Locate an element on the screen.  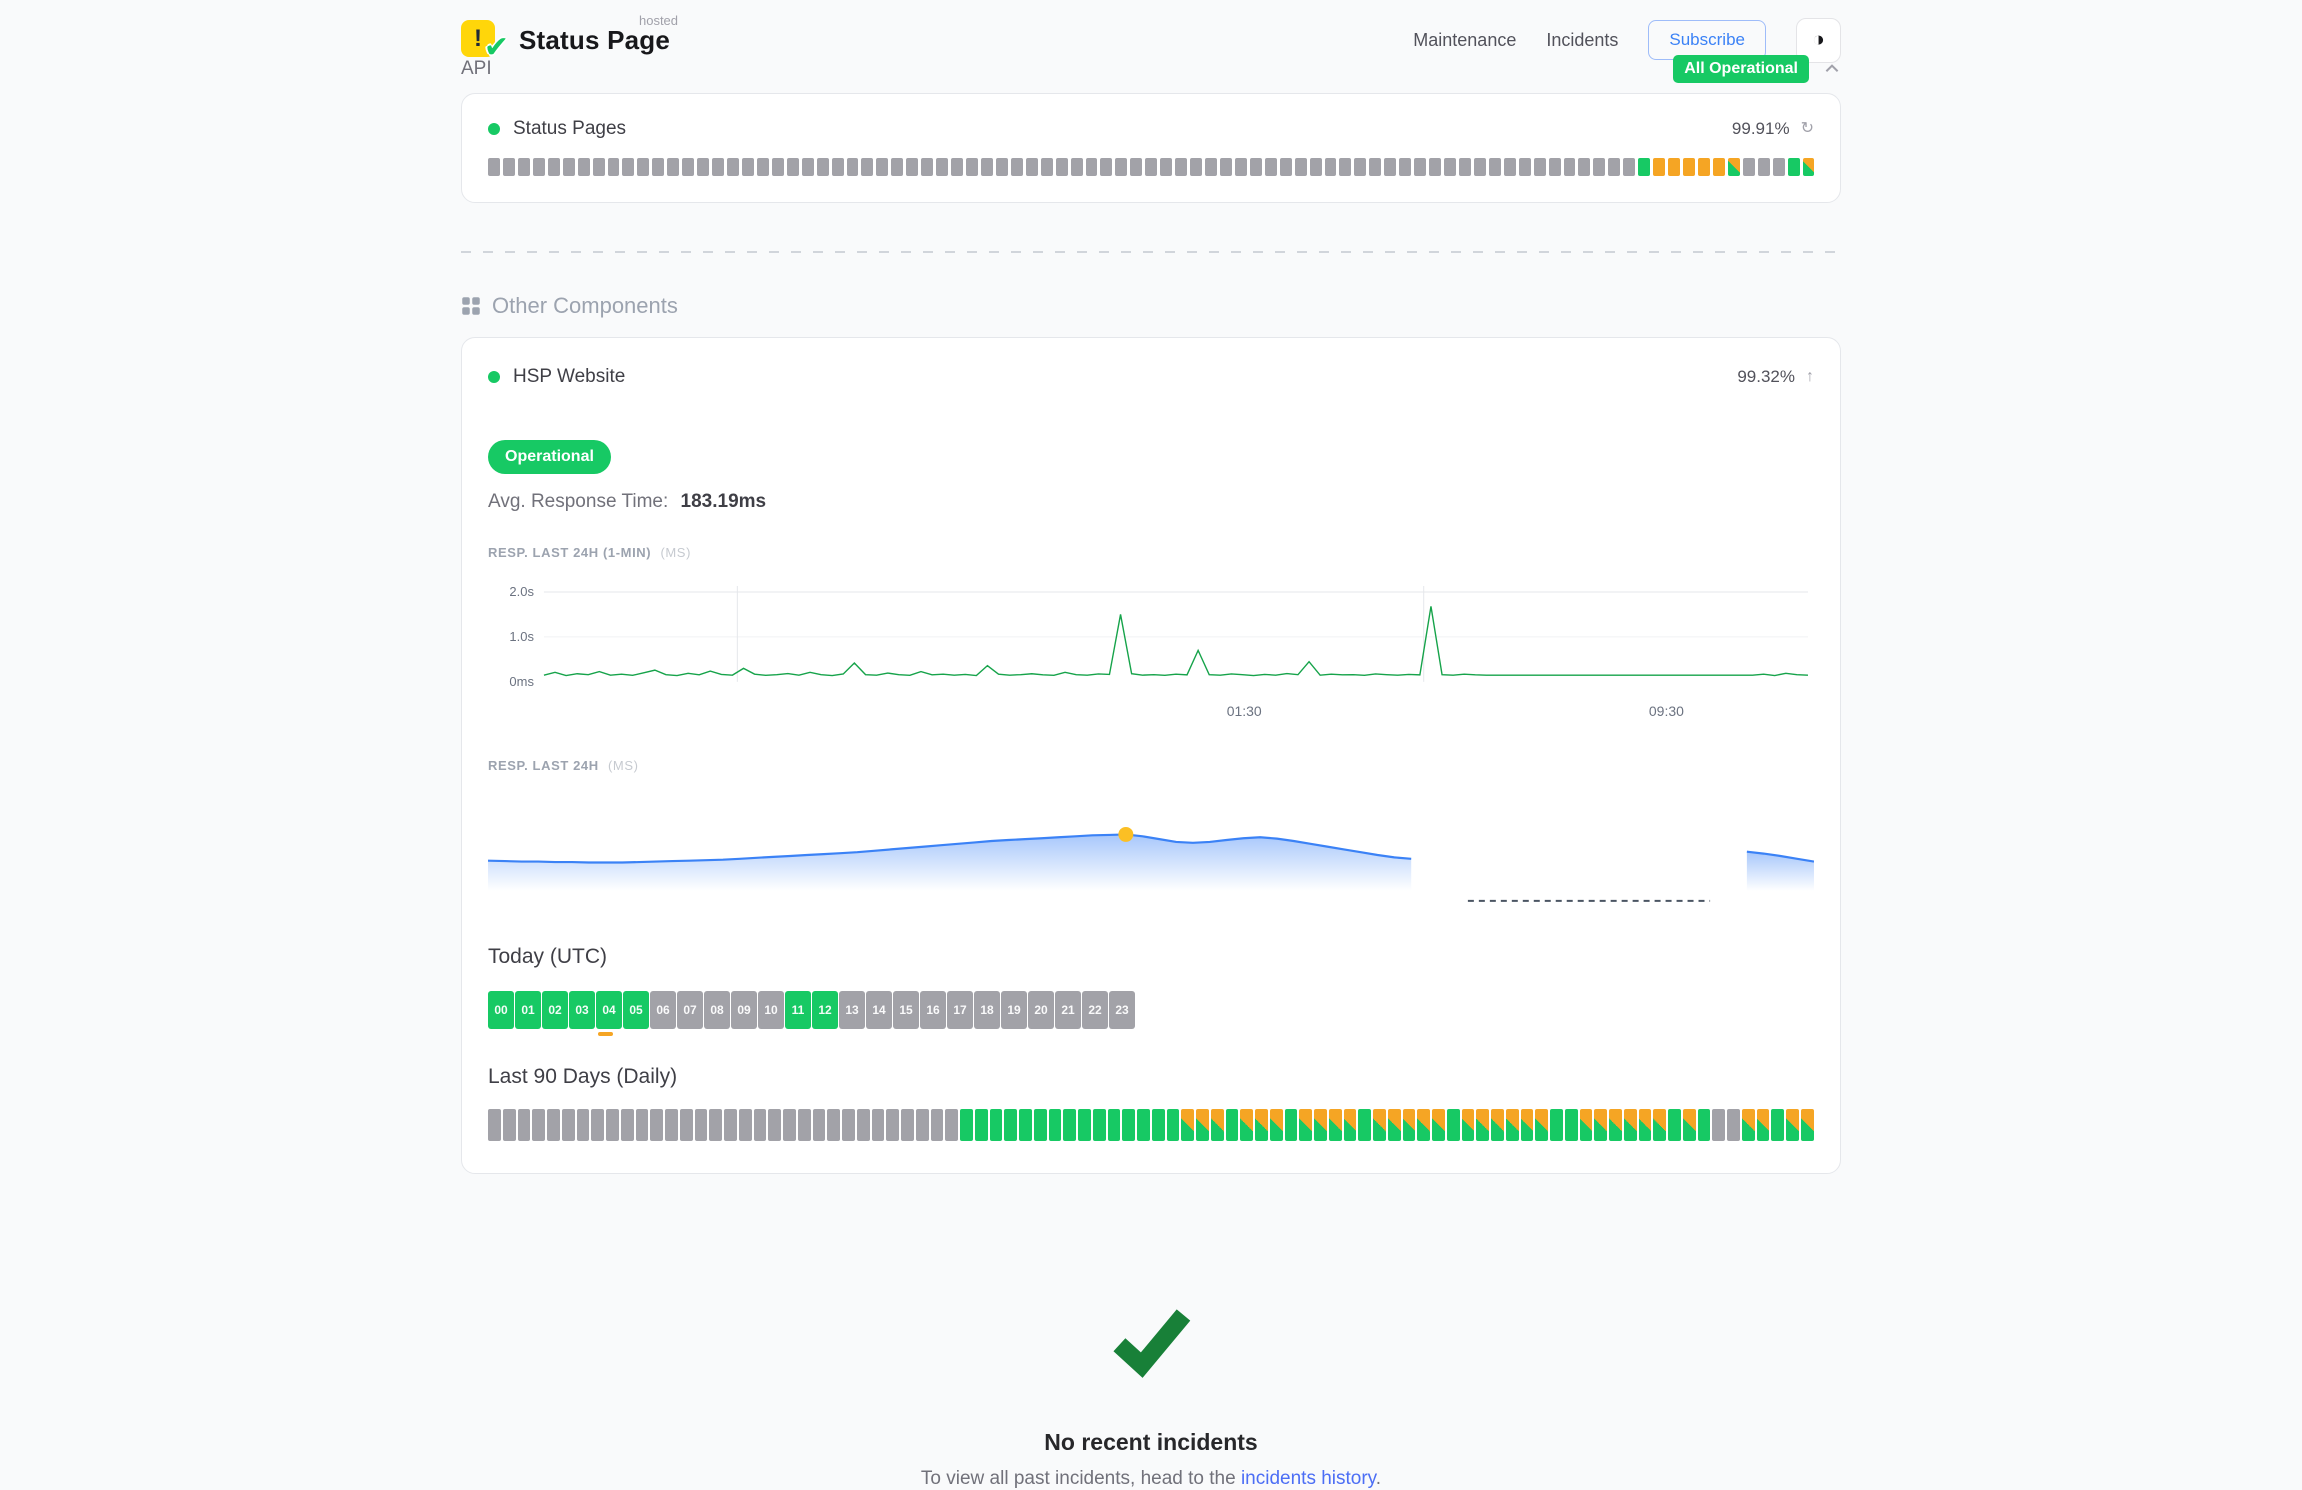
hour-block-15: 15 is located at coordinates (906, 1009).